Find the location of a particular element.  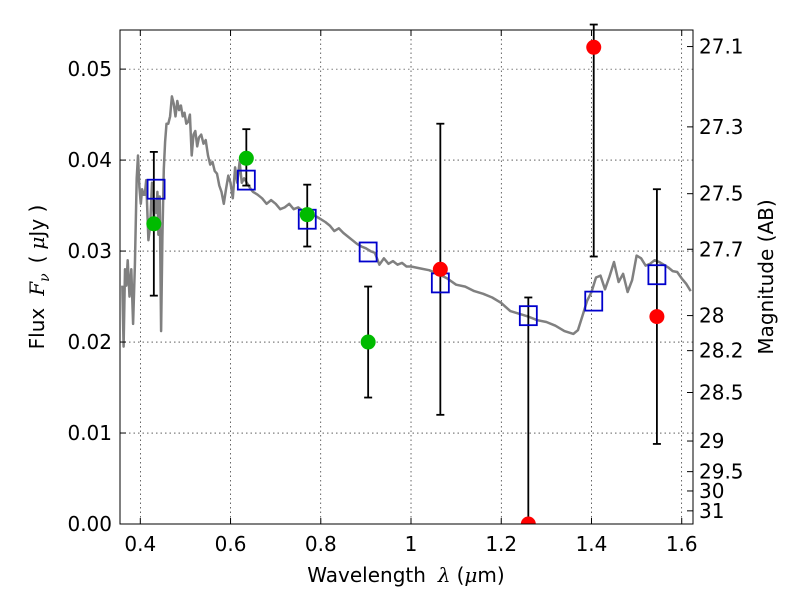

y-axis-unit-close: Jy ) is located at coordinates (37, 222).